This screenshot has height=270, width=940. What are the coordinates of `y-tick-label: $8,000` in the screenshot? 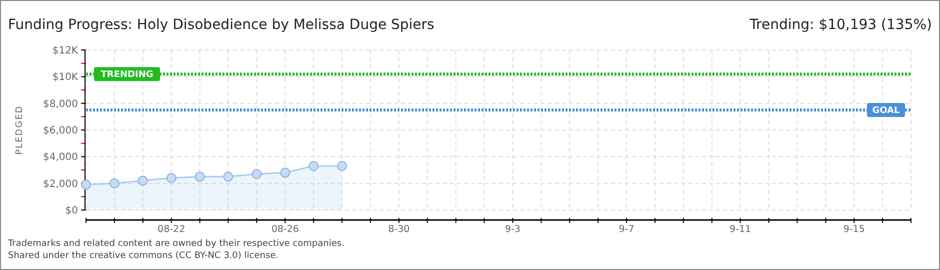 It's located at (60, 104).